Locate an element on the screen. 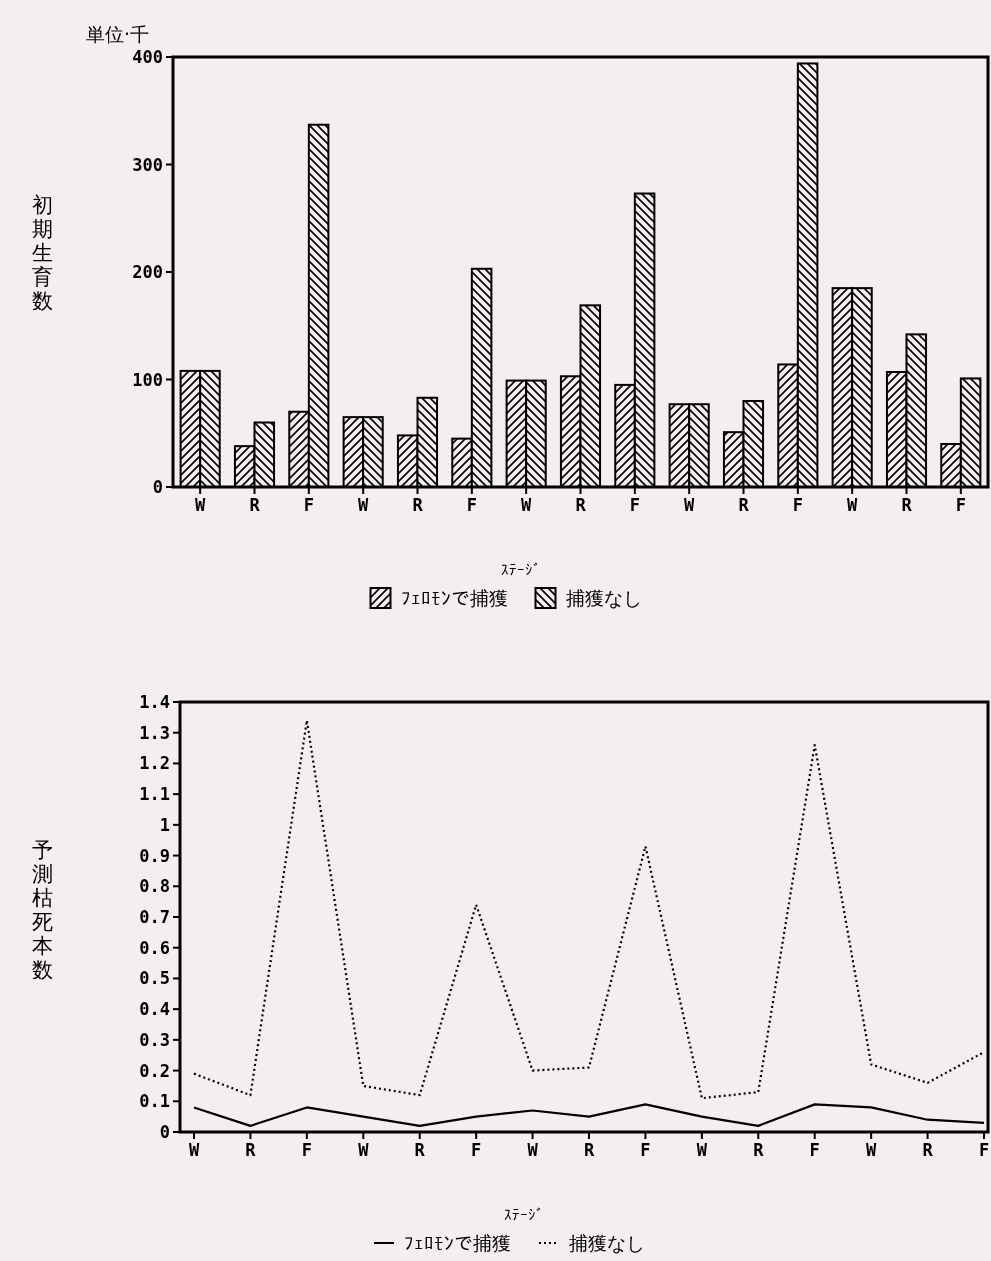 The image size is (991, 1261). y-tick-label: 0.3 is located at coordinates (154, 1039).